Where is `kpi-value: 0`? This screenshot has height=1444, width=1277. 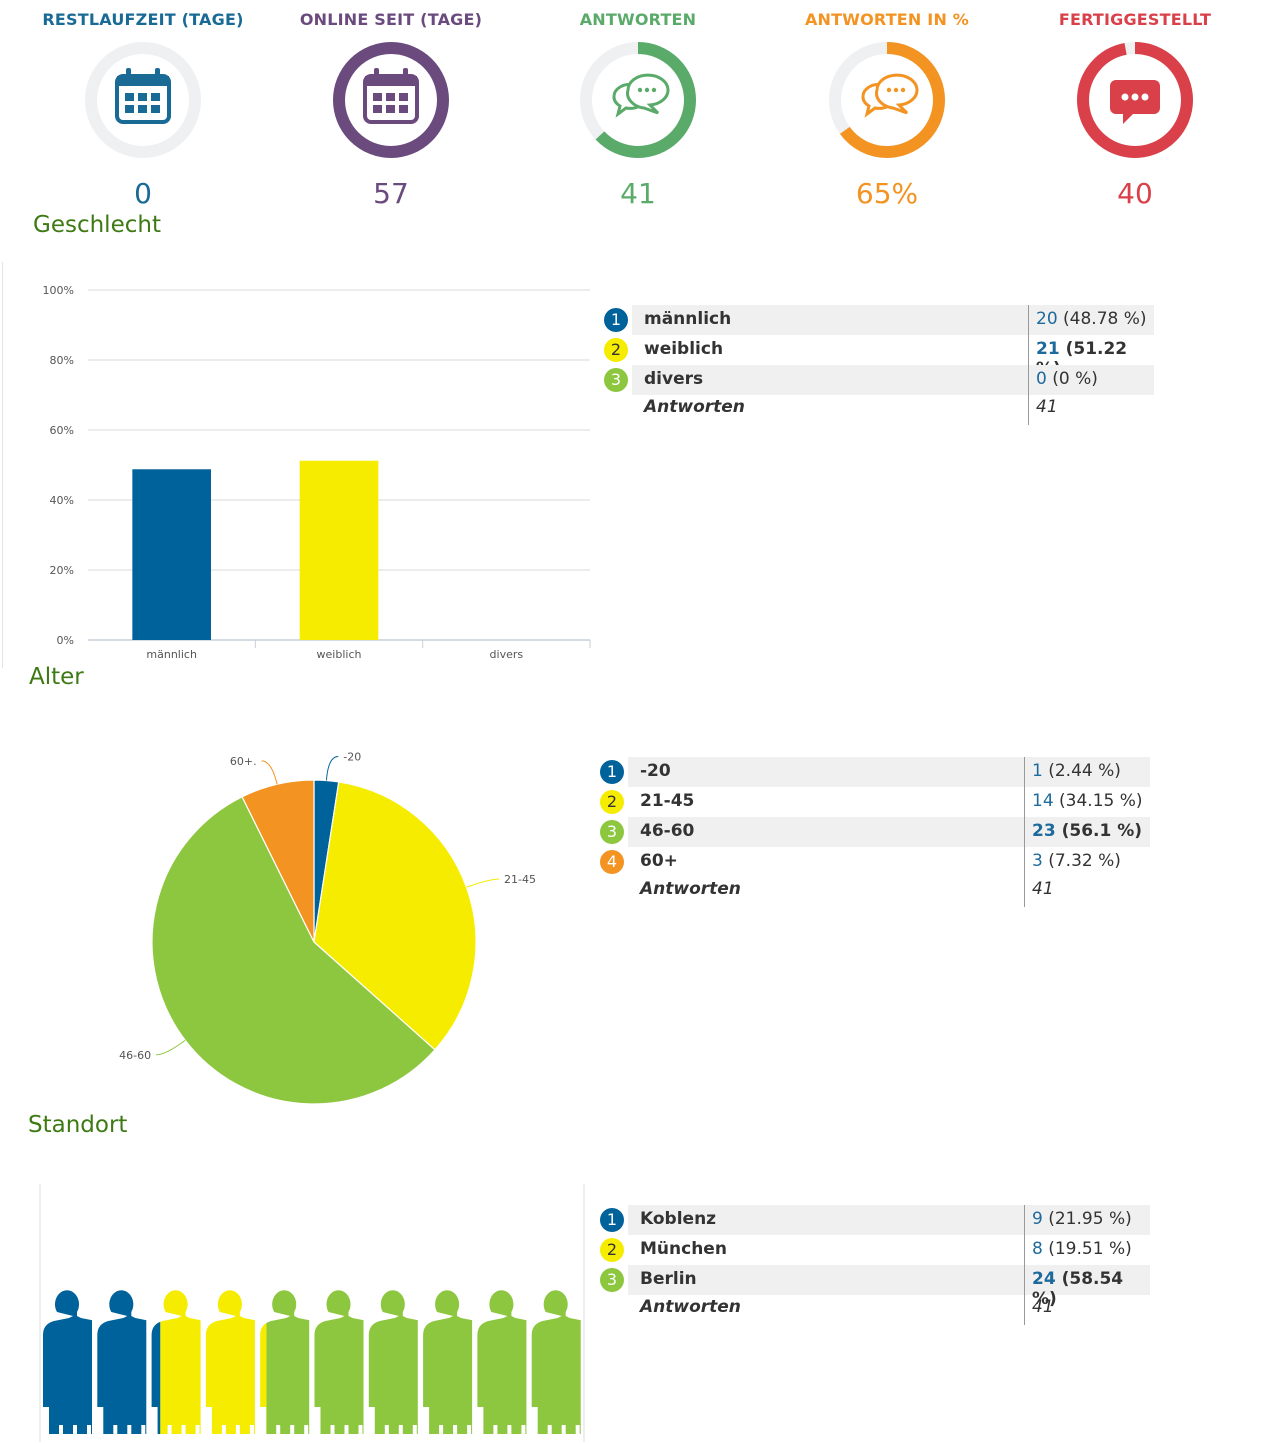 kpi-value: 0 is located at coordinates (143, 193).